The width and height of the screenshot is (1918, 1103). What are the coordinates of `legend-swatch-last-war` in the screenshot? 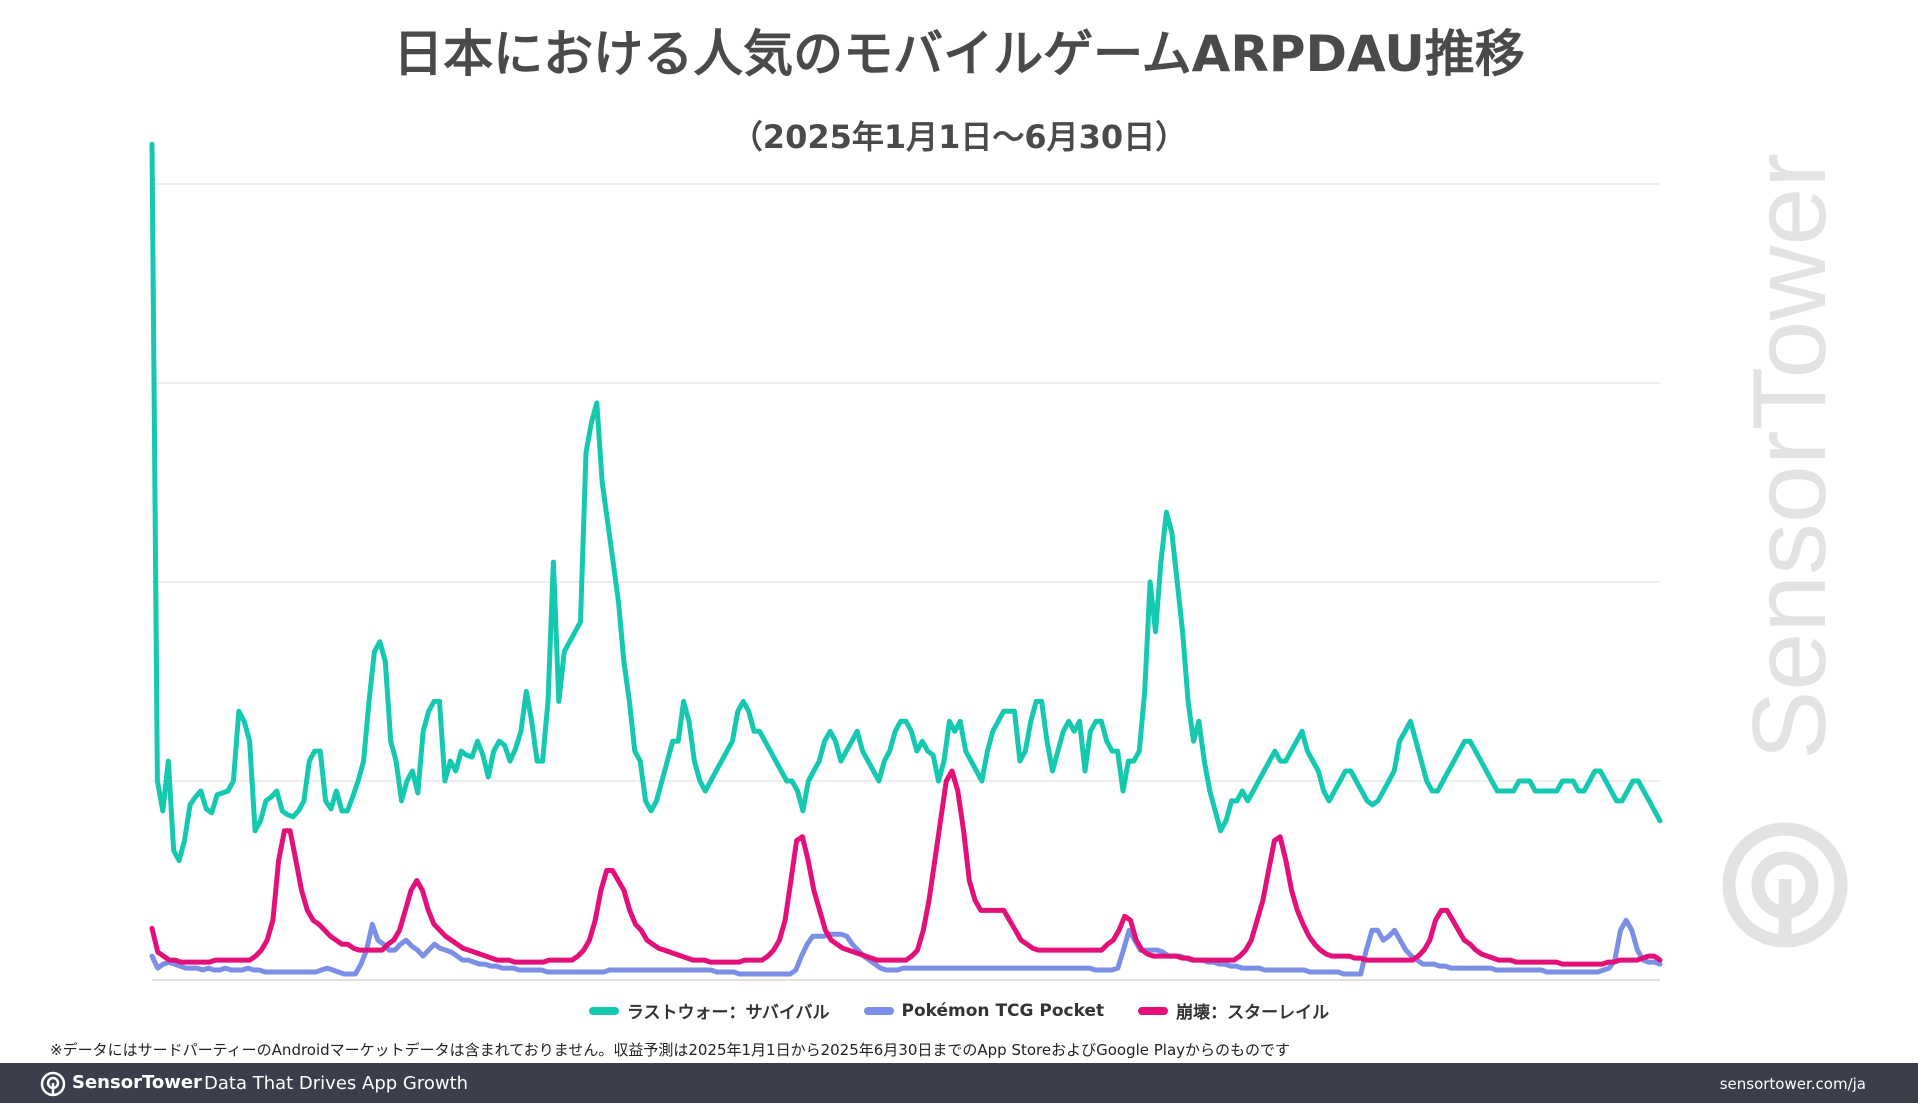 It's located at (603, 1010).